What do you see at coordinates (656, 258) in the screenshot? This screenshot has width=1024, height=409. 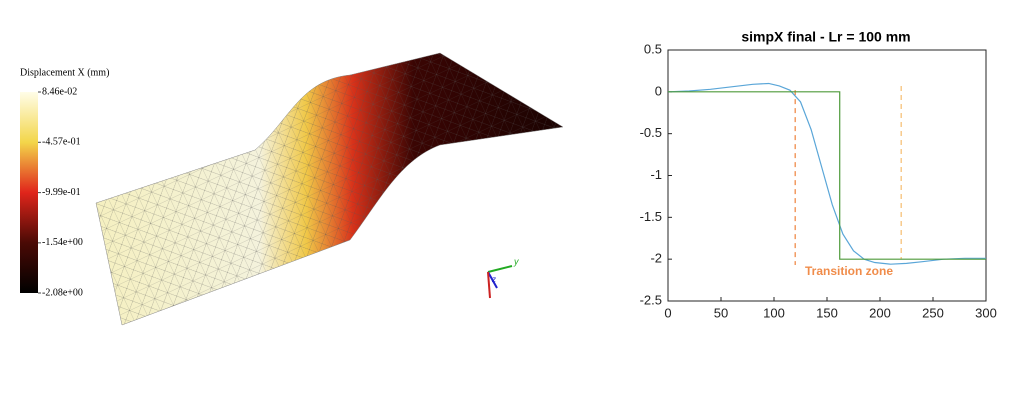 I see `y-tick-label: -2` at bounding box center [656, 258].